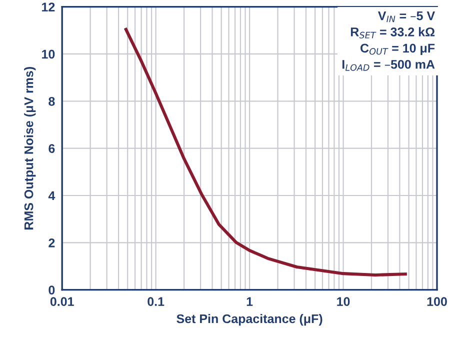 Image resolution: width=460 pixels, height=341 pixels. What do you see at coordinates (392, 32) in the screenshot?
I see `annotation: R$_{SET}$ = 33.2 kΩ` at bounding box center [392, 32].